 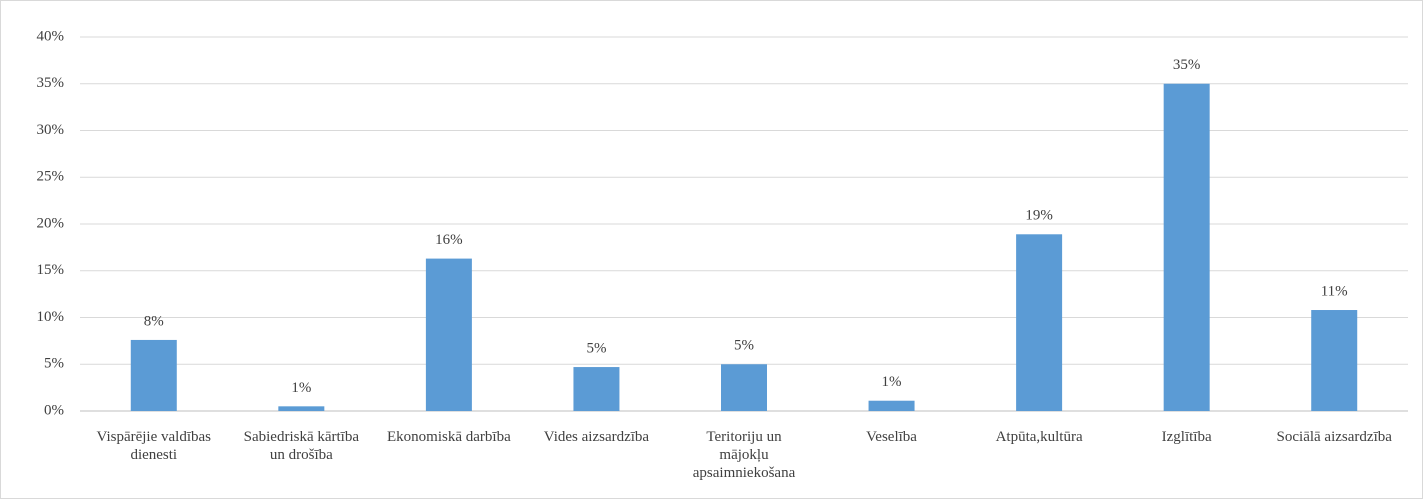 I want to click on x-tick-label: Teritoriju un mājokļu apsaimniekošana, so click(x=744, y=455).